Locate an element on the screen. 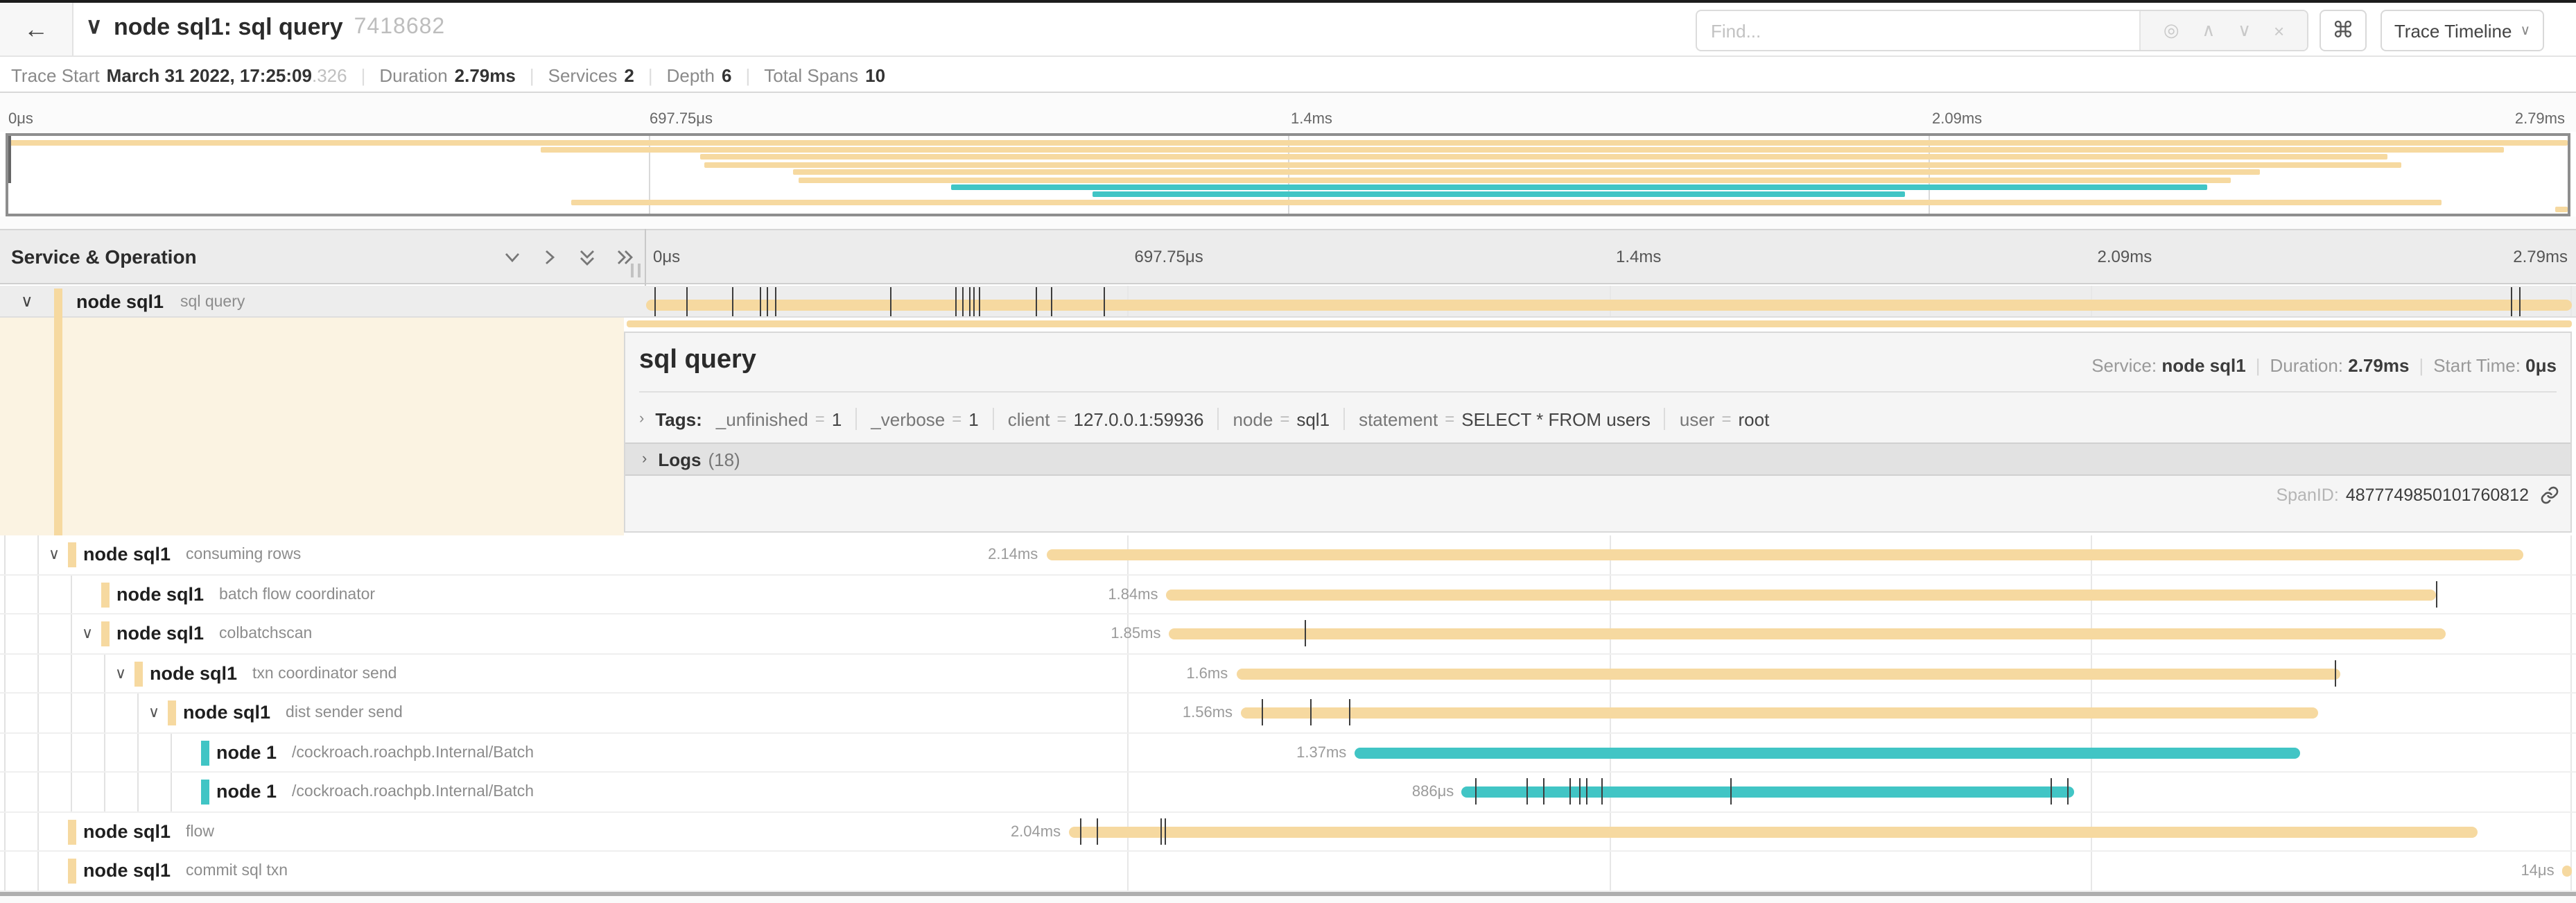 The image size is (2576, 903). trace-timeline-view-button: Trace Timeline ∨ is located at coordinates (2462, 30).